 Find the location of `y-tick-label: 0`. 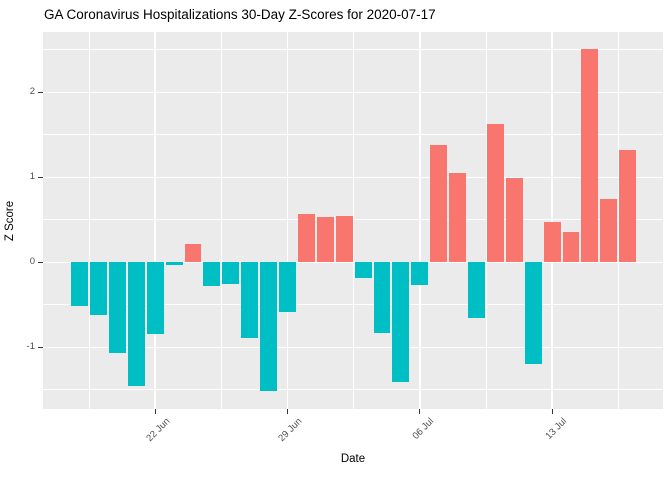

y-tick-label: 0 is located at coordinates (32, 262).